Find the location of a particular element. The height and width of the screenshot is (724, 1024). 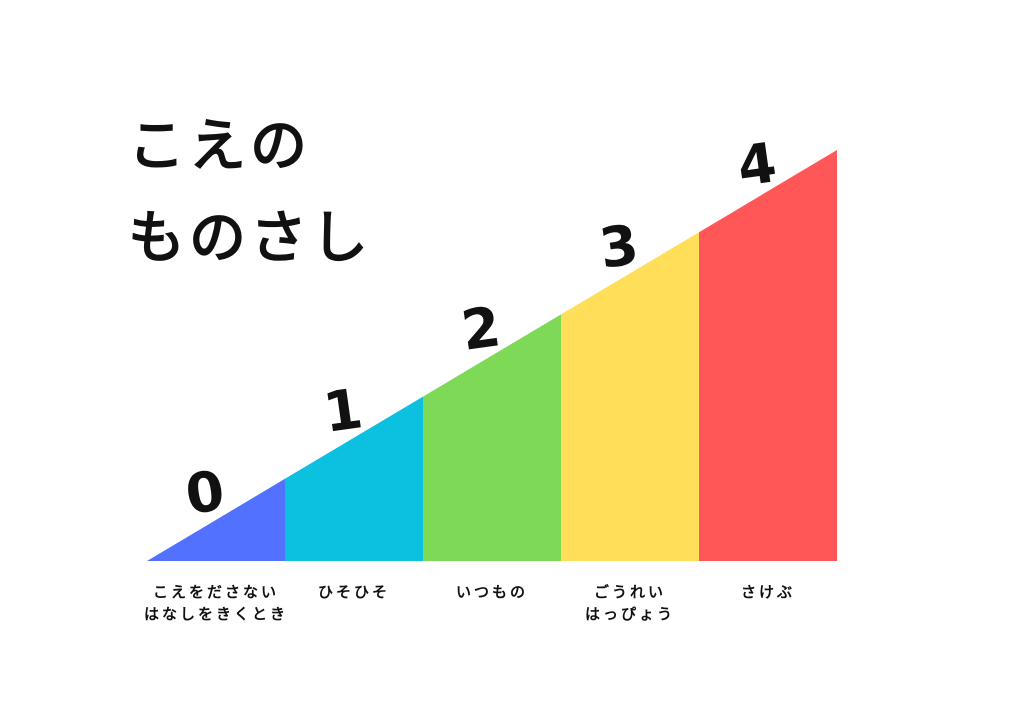

poster-title: こえの ものさし is located at coordinates (250, 192).